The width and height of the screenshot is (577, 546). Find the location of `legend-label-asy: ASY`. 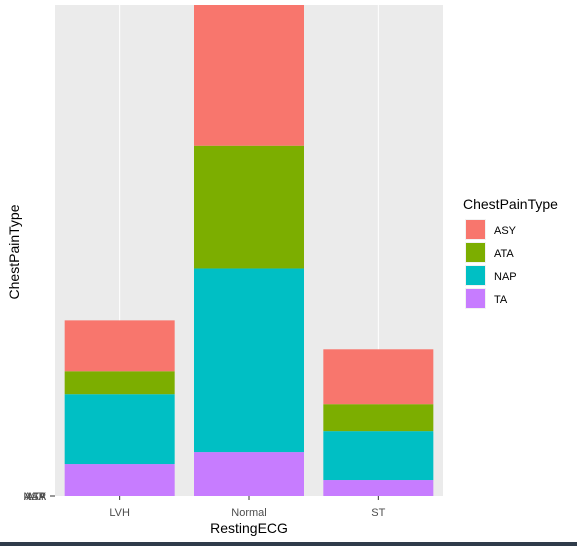

legend-label-asy: ASY is located at coordinates (505, 231).